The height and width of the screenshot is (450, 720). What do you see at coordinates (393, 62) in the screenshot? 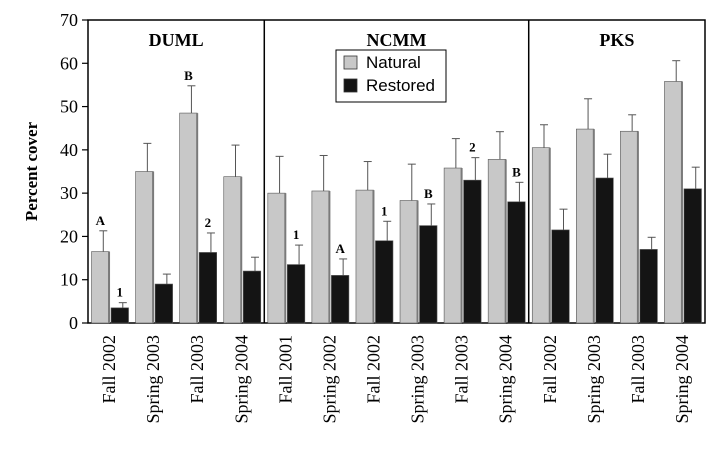
I see `legend-label: Natural` at bounding box center [393, 62].